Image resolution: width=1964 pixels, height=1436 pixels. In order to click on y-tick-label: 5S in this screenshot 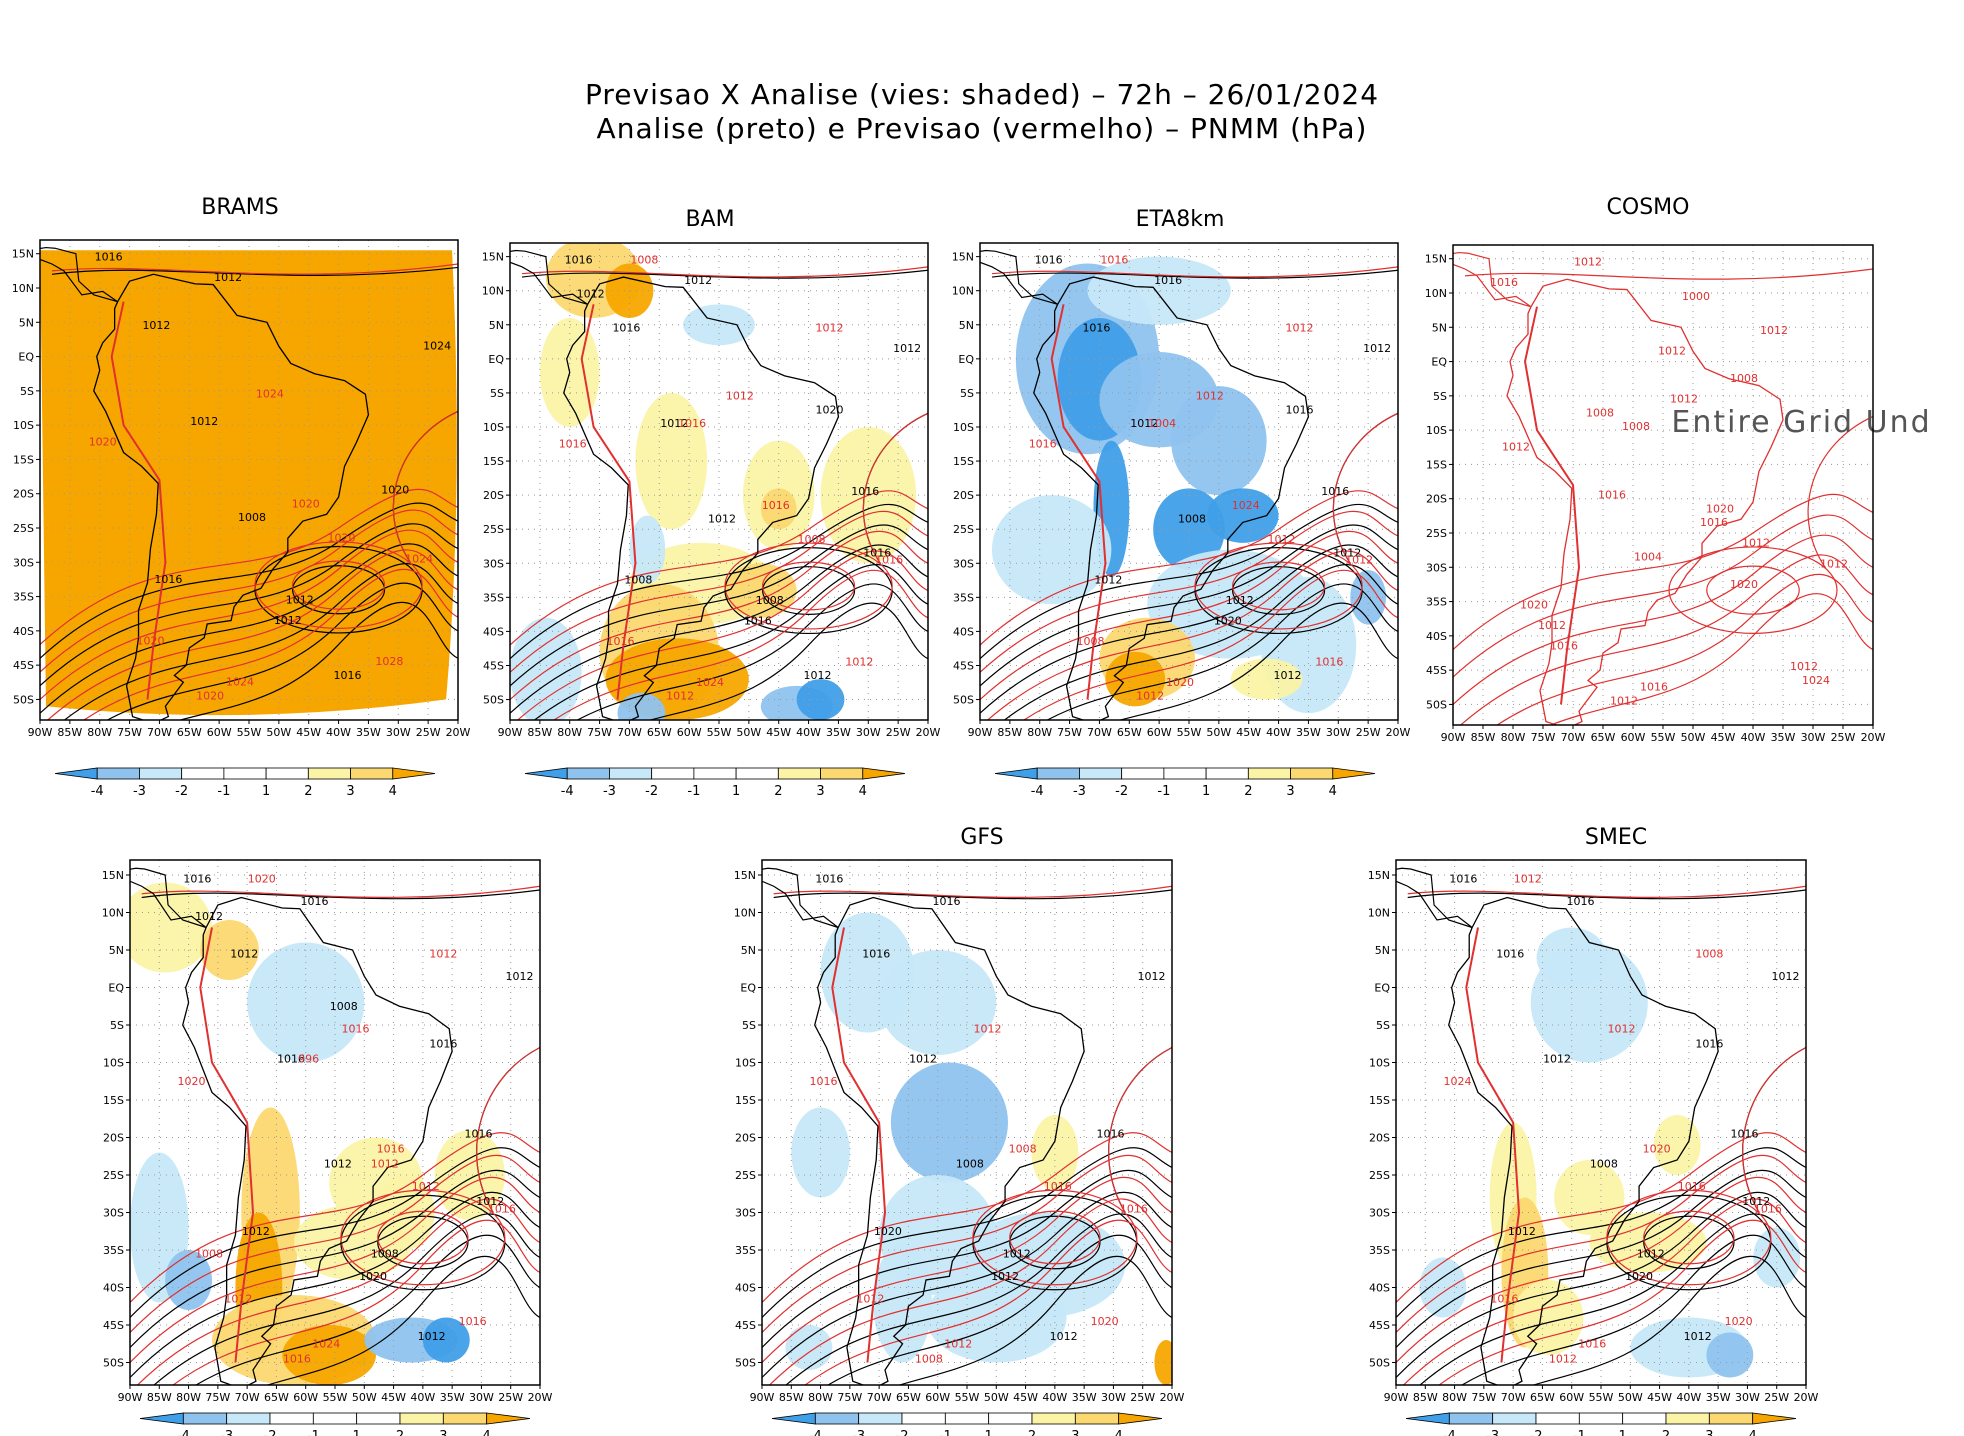, I will do `click(1383, 1025)`.